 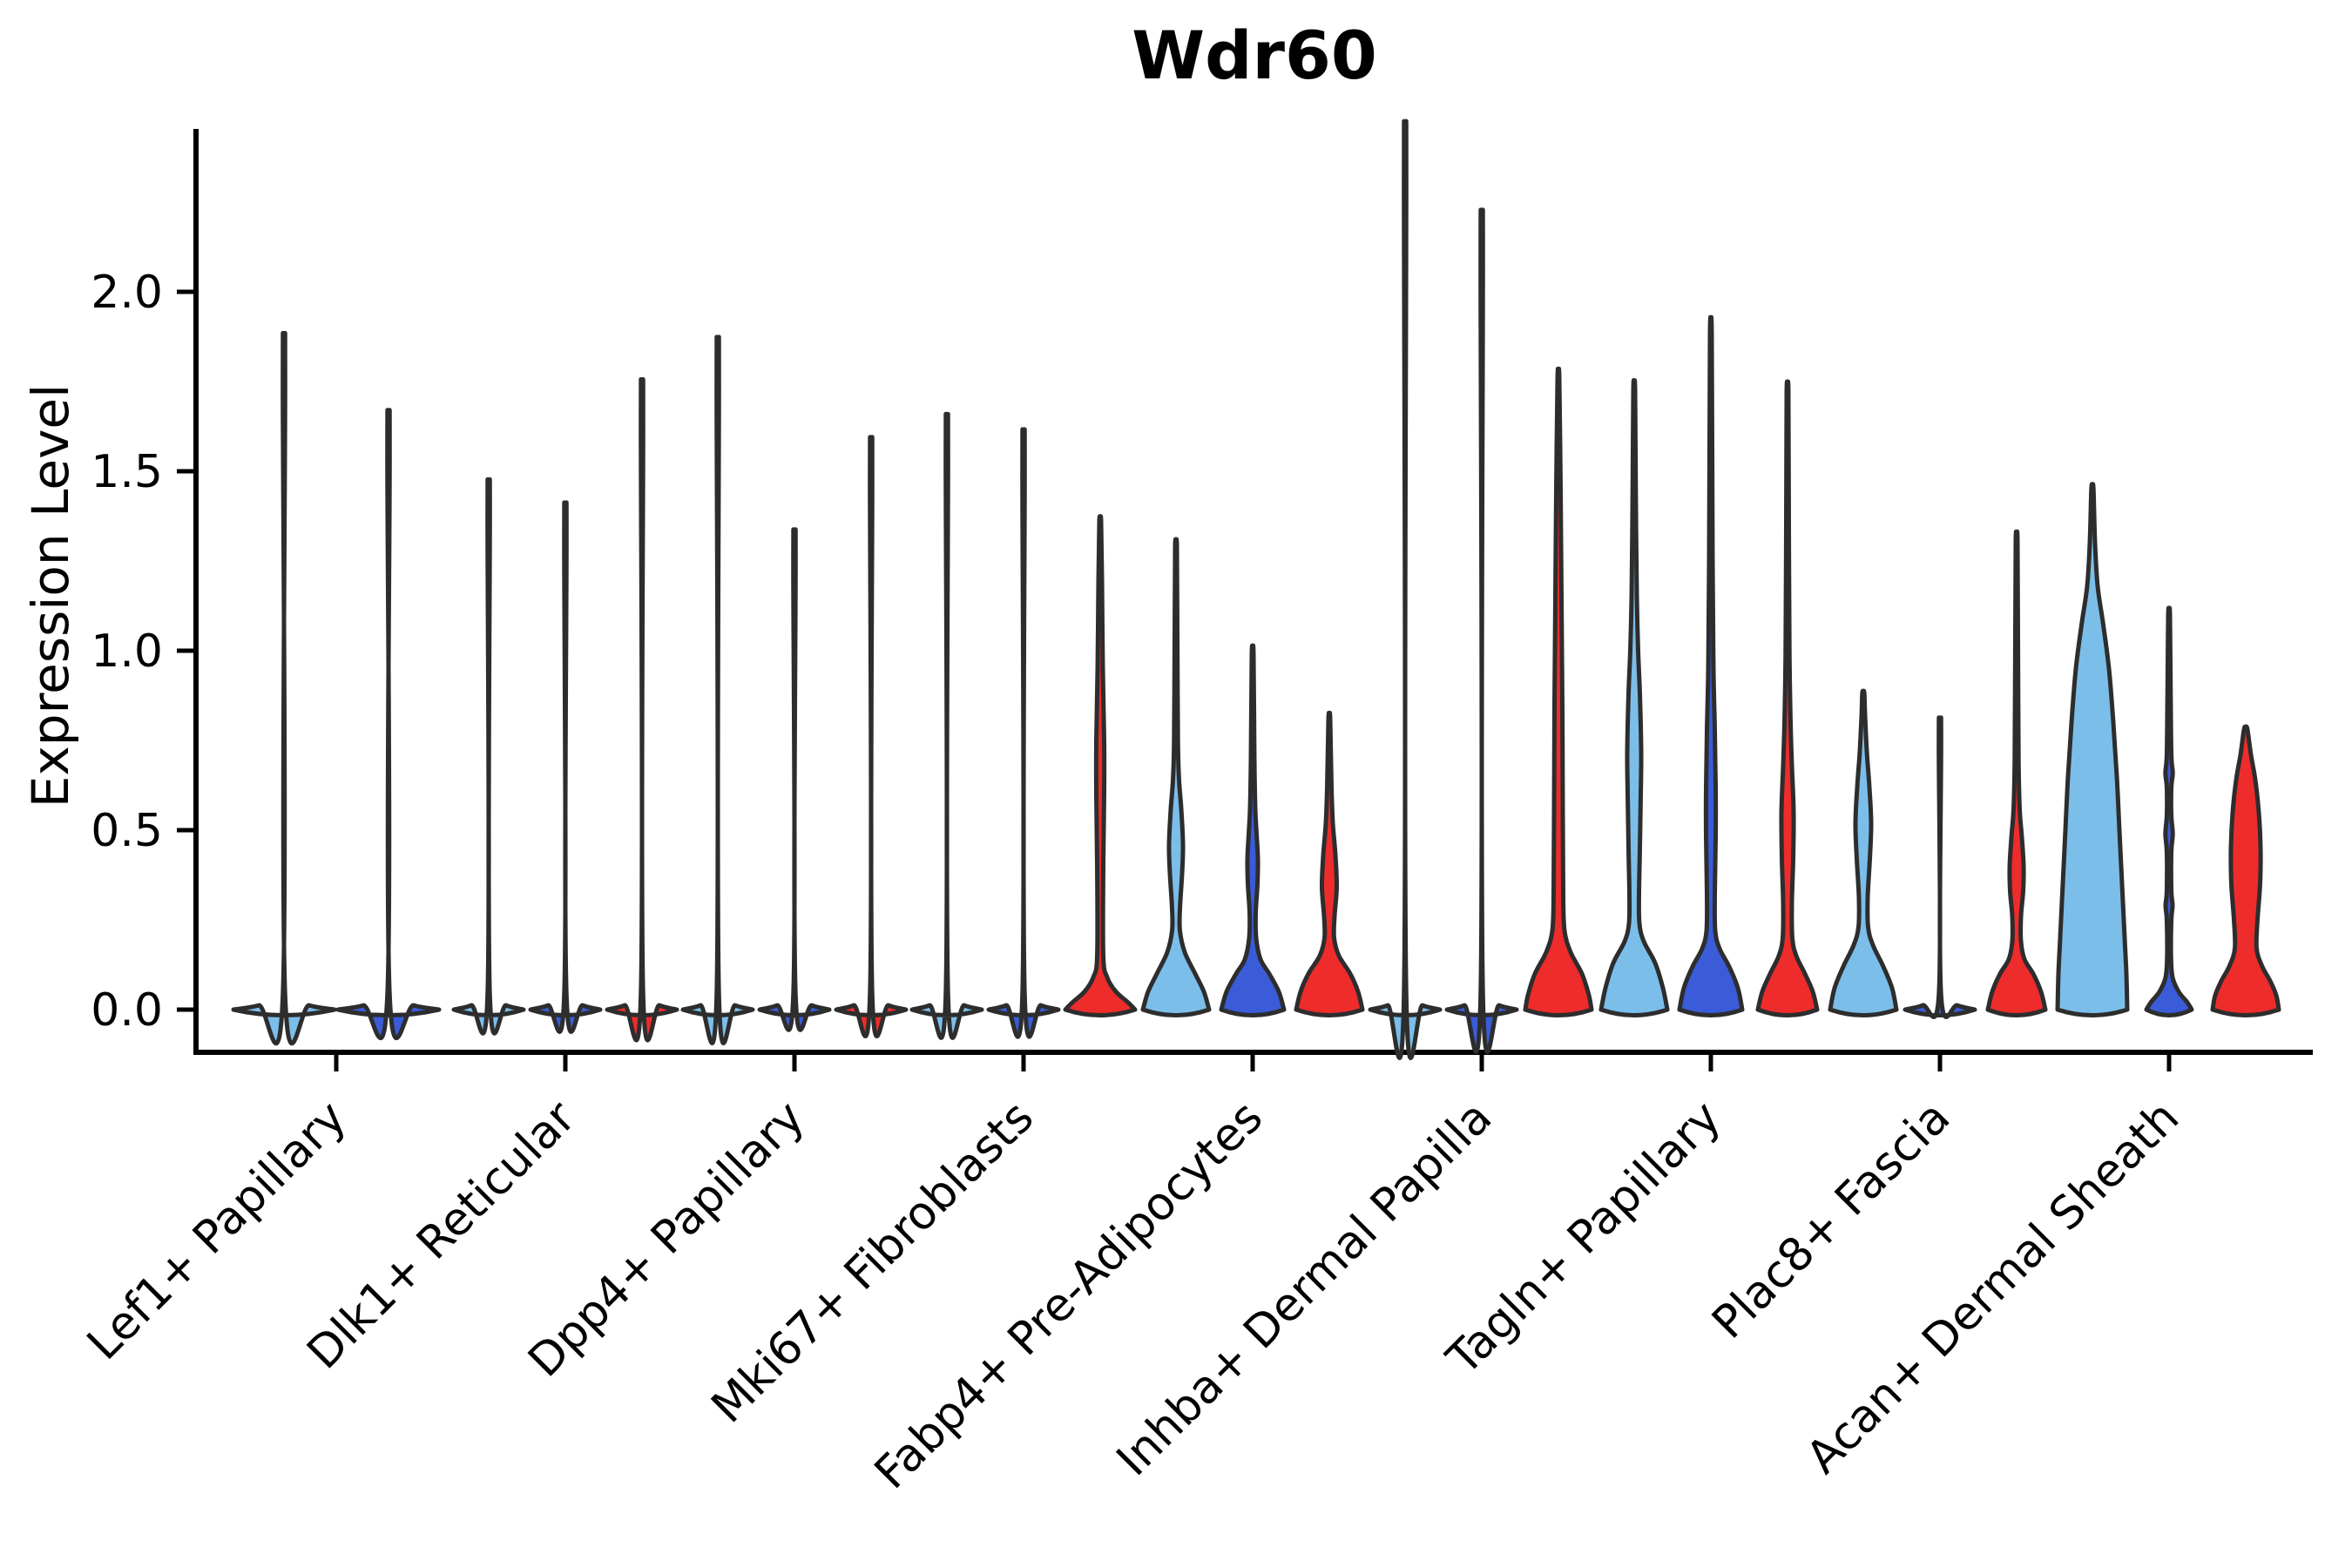 What do you see at coordinates (1831, 1221) in the screenshot?
I see `x-tick-label: Plac8+ Fascia` at bounding box center [1831, 1221].